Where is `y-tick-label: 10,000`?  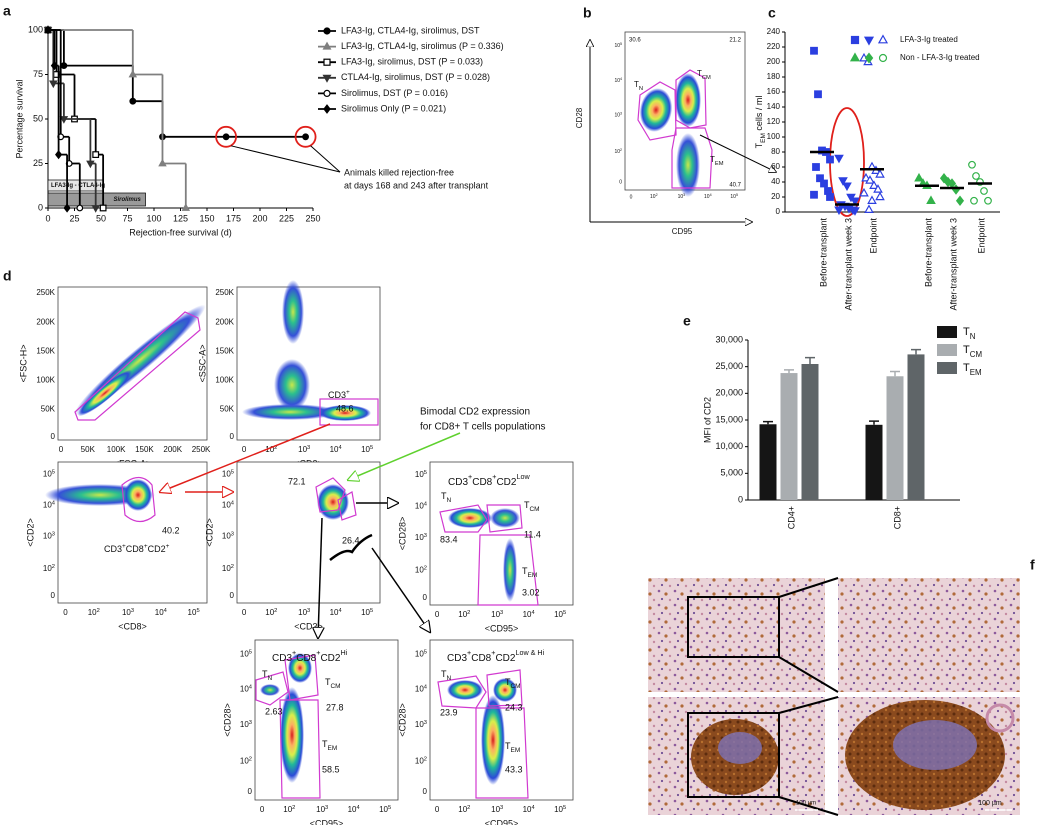 y-tick-label: 10,000 is located at coordinates (729, 446).